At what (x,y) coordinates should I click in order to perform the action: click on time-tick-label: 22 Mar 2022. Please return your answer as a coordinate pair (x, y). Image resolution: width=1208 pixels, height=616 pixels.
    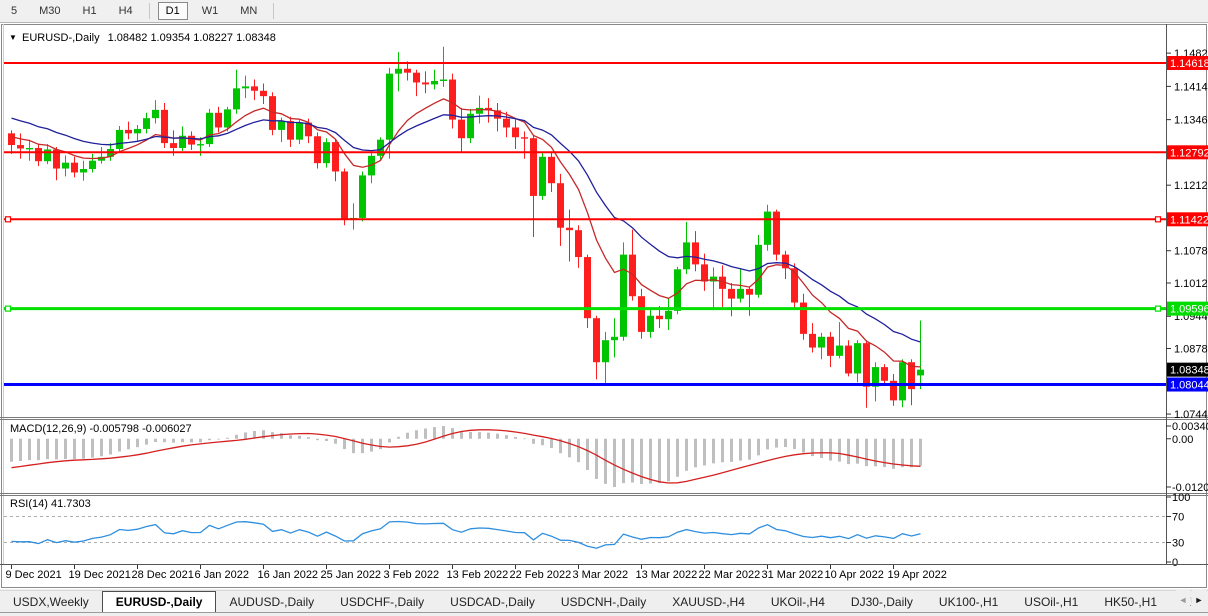
    Looking at the image, I should click on (730, 575).